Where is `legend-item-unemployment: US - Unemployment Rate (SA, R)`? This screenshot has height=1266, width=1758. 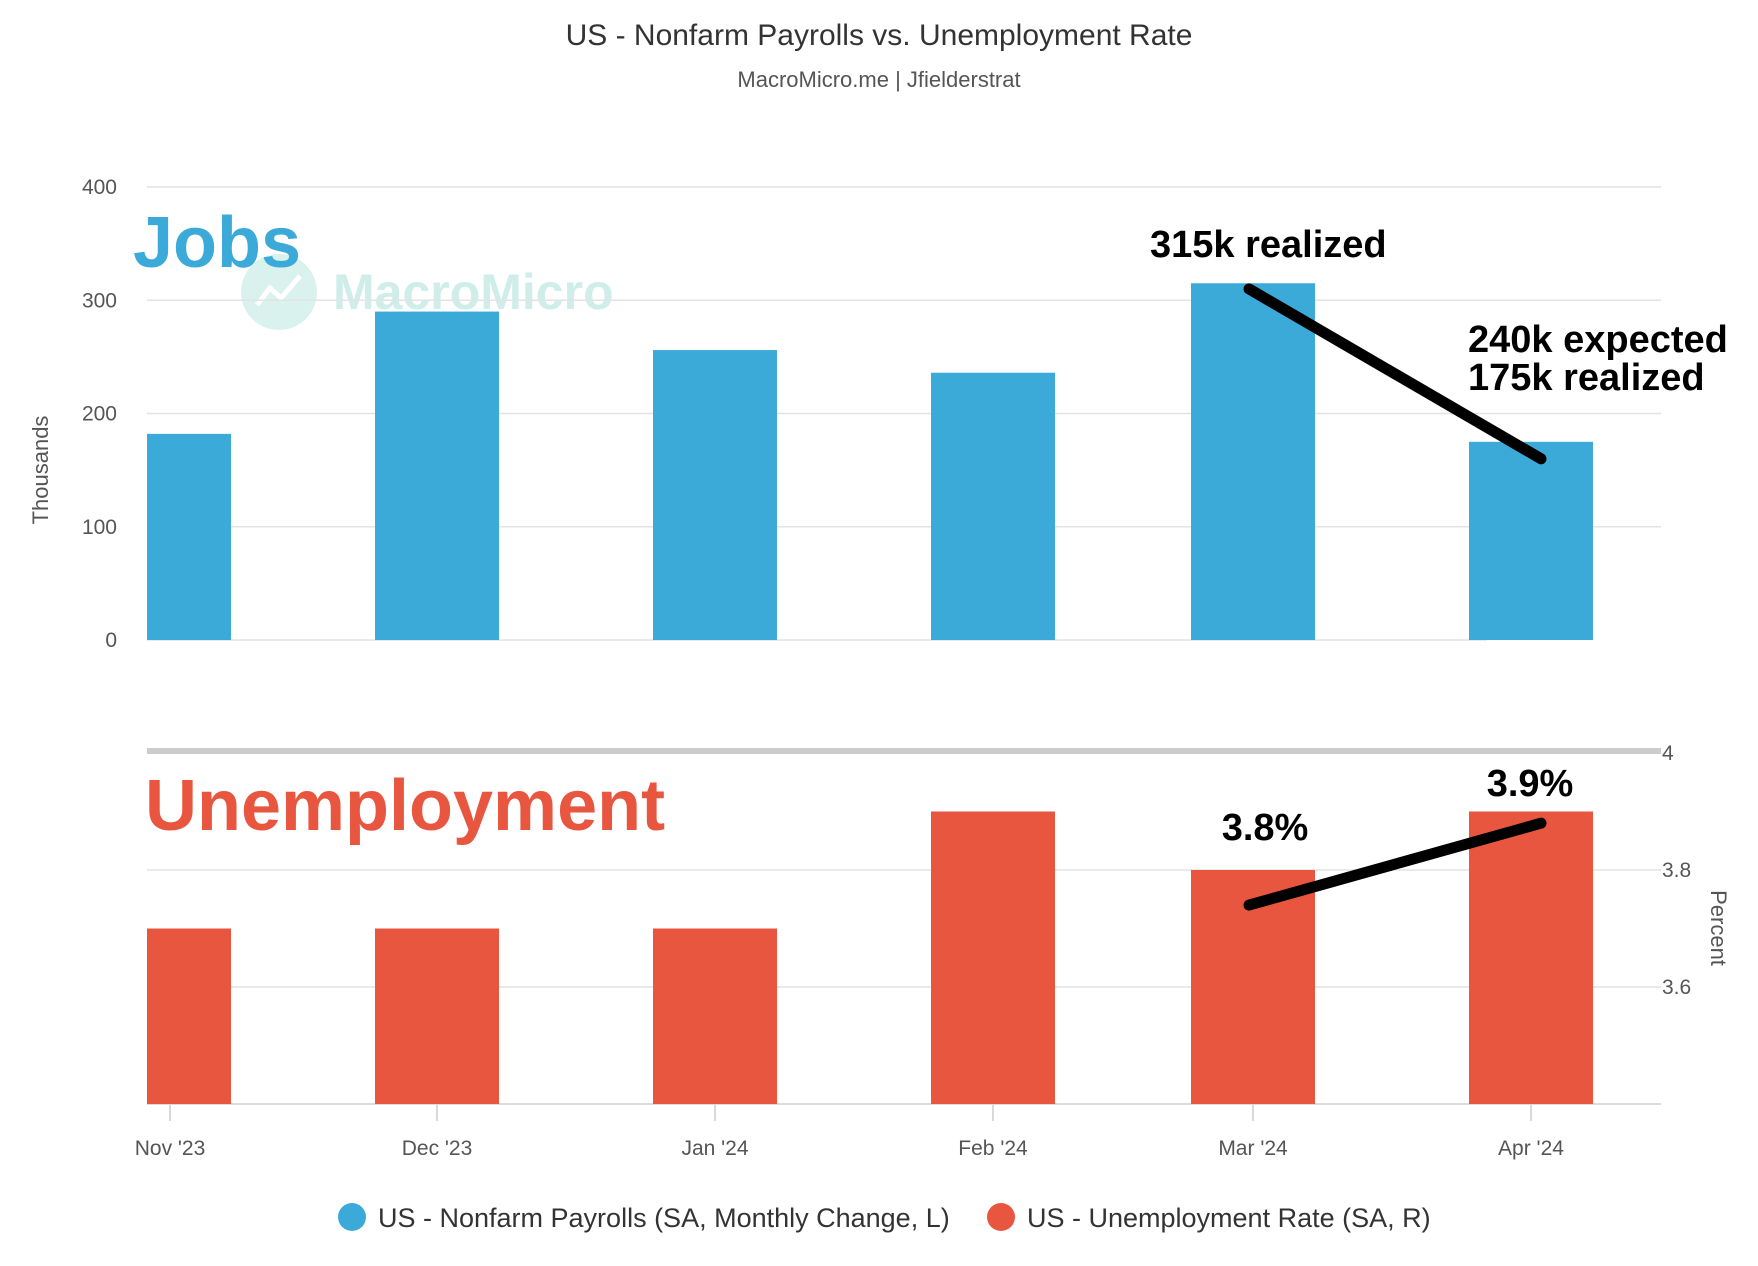
legend-item-unemployment: US - Unemployment Rate (SA, R) is located at coordinates (1209, 1218).